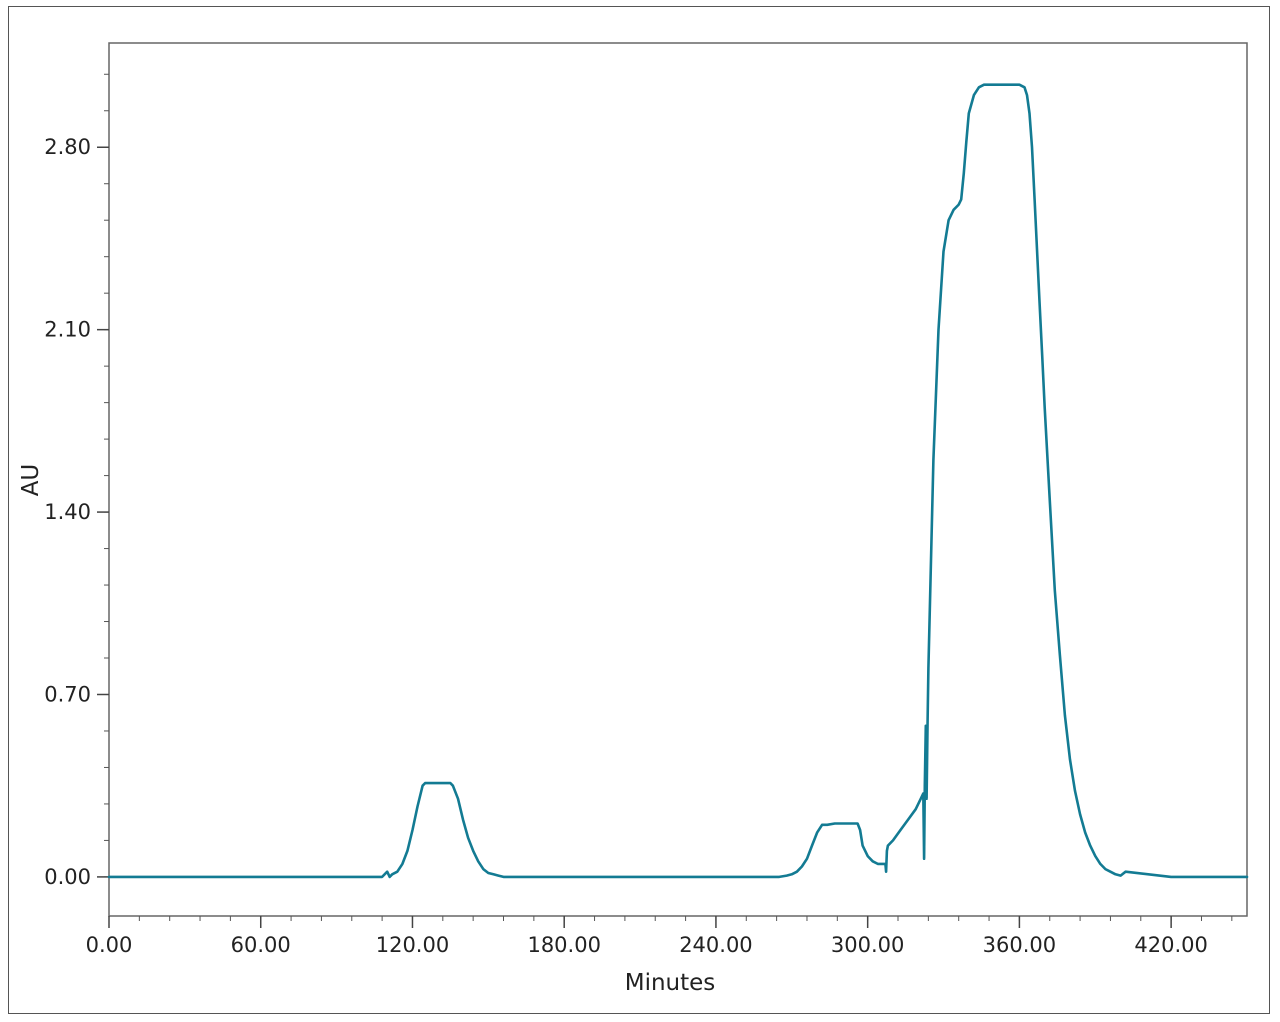 The height and width of the screenshot is (1022, 1280). Describe the element at coordinates (1019, 945) in the screenshot. I see `x-tick-label: 360.00` at that location.